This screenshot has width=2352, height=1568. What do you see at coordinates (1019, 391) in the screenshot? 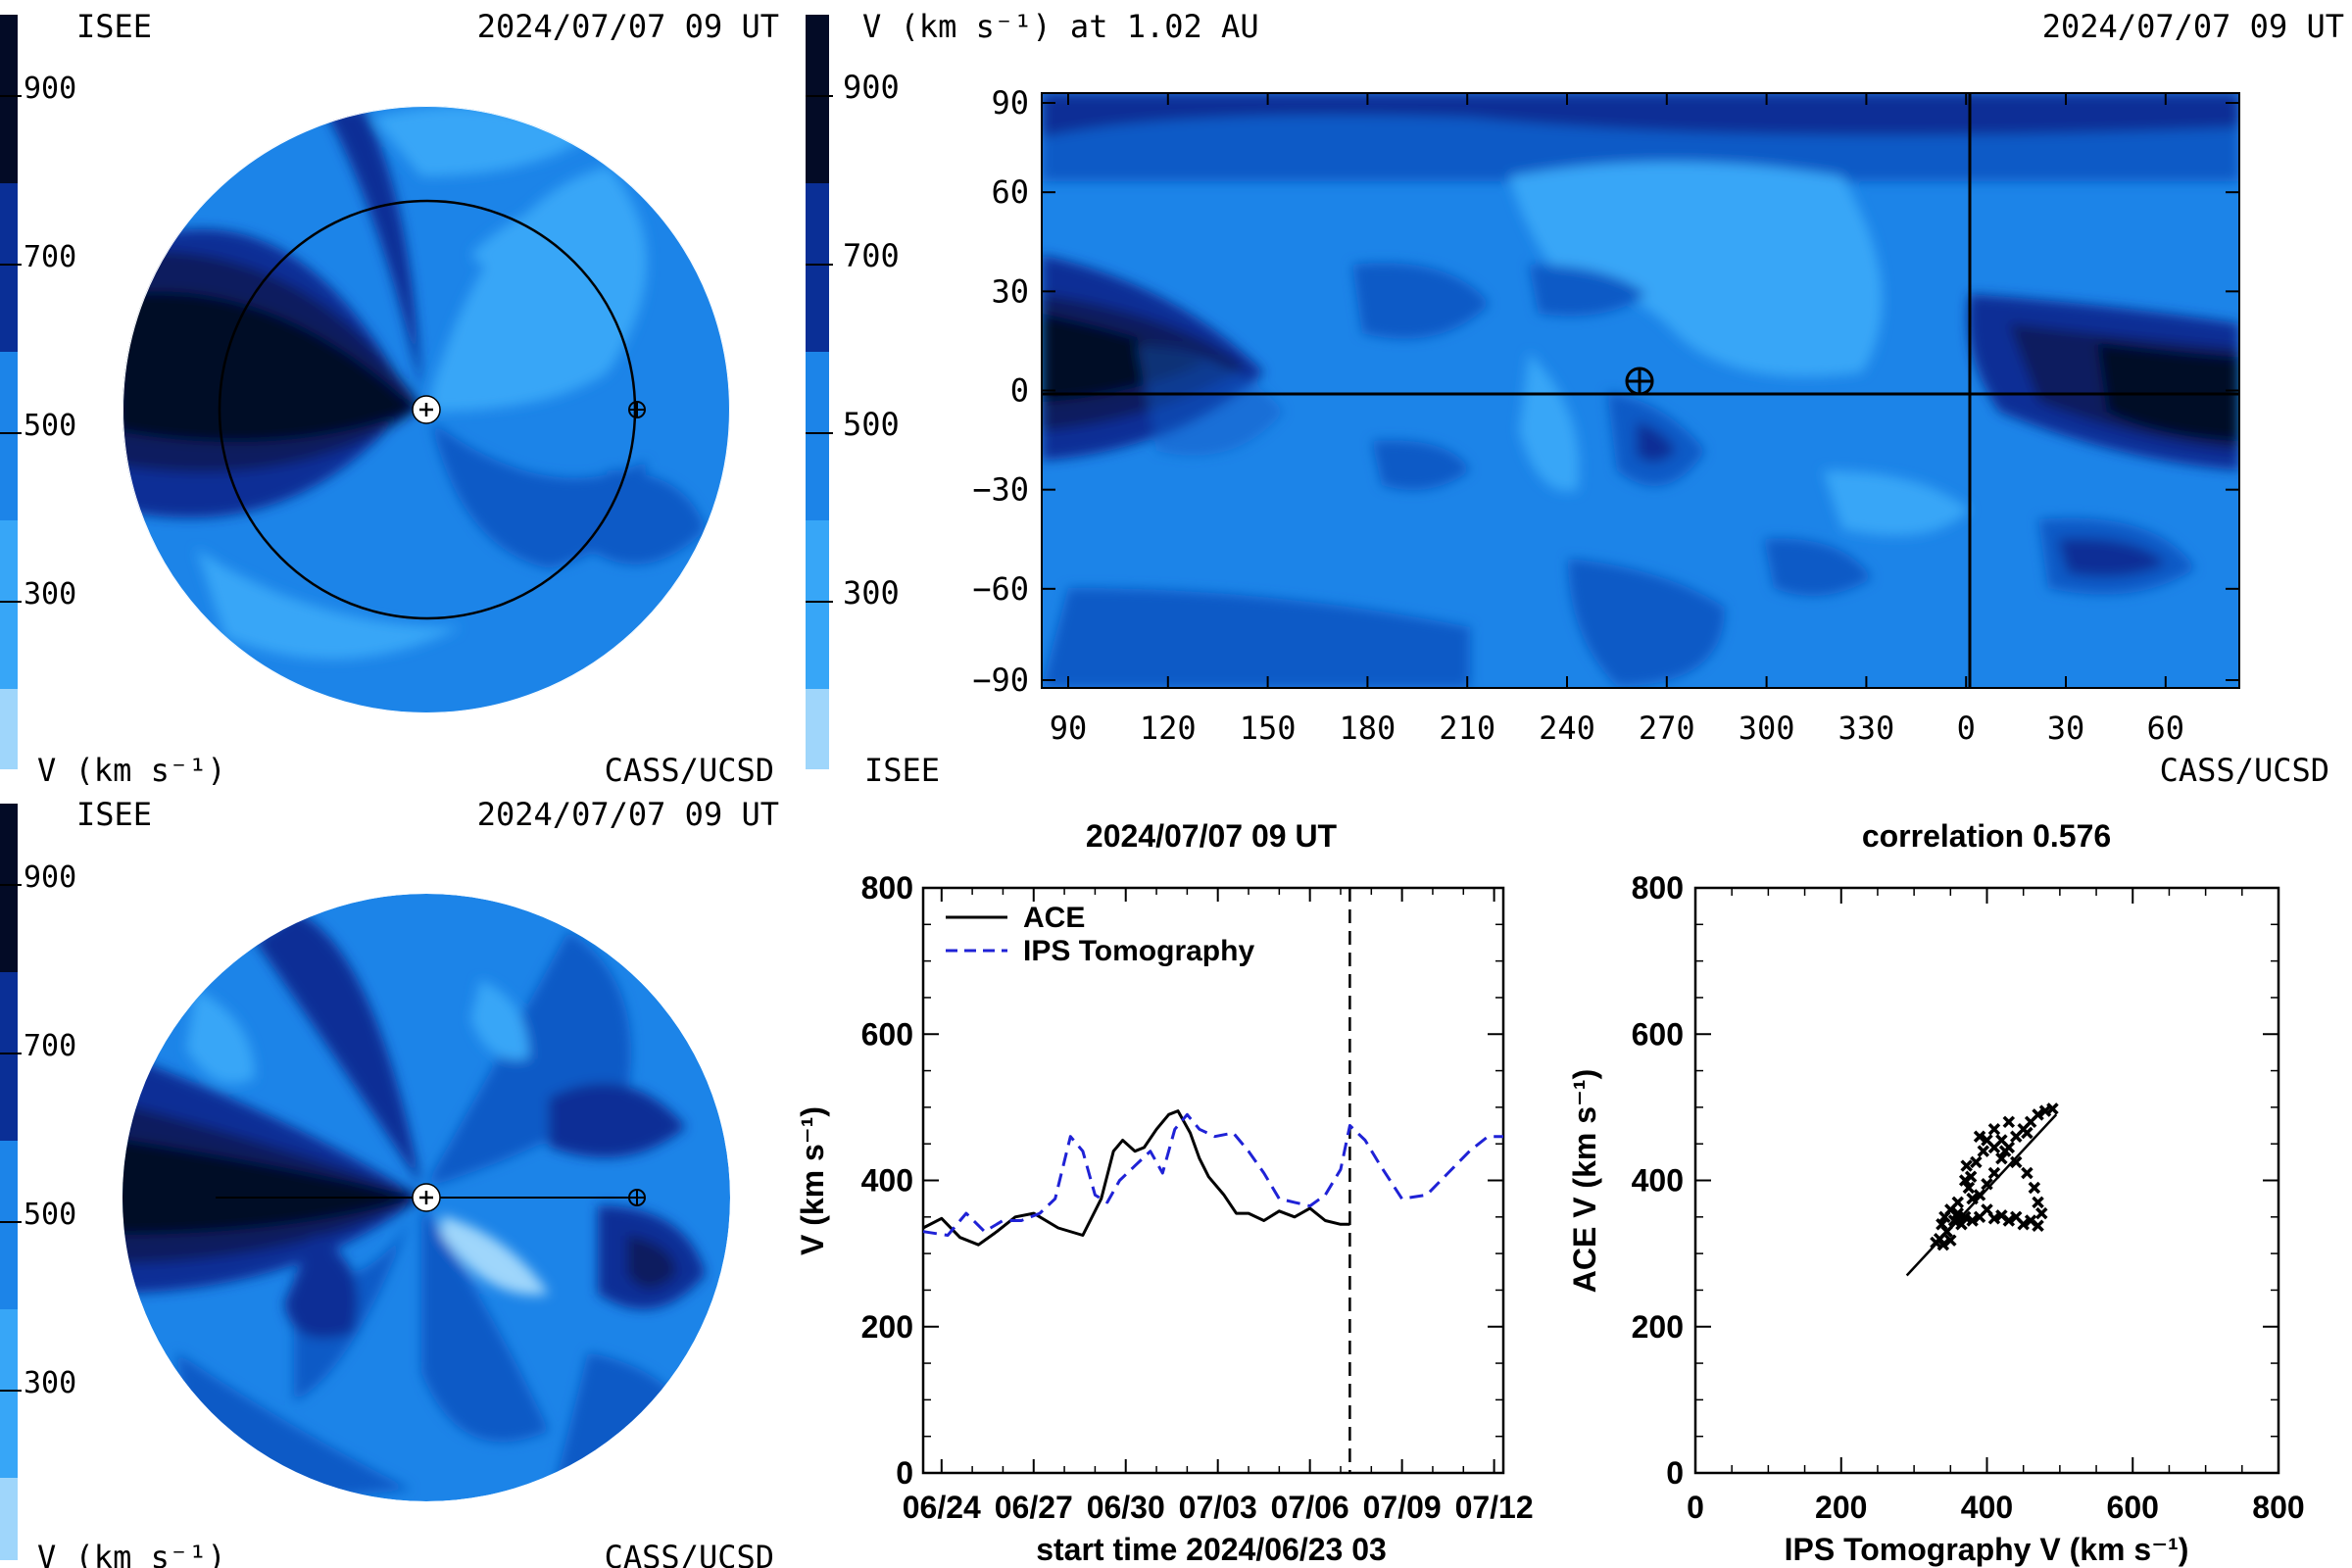
I see `map-y-tick-label: 0` at bounding box center [1019, 391].